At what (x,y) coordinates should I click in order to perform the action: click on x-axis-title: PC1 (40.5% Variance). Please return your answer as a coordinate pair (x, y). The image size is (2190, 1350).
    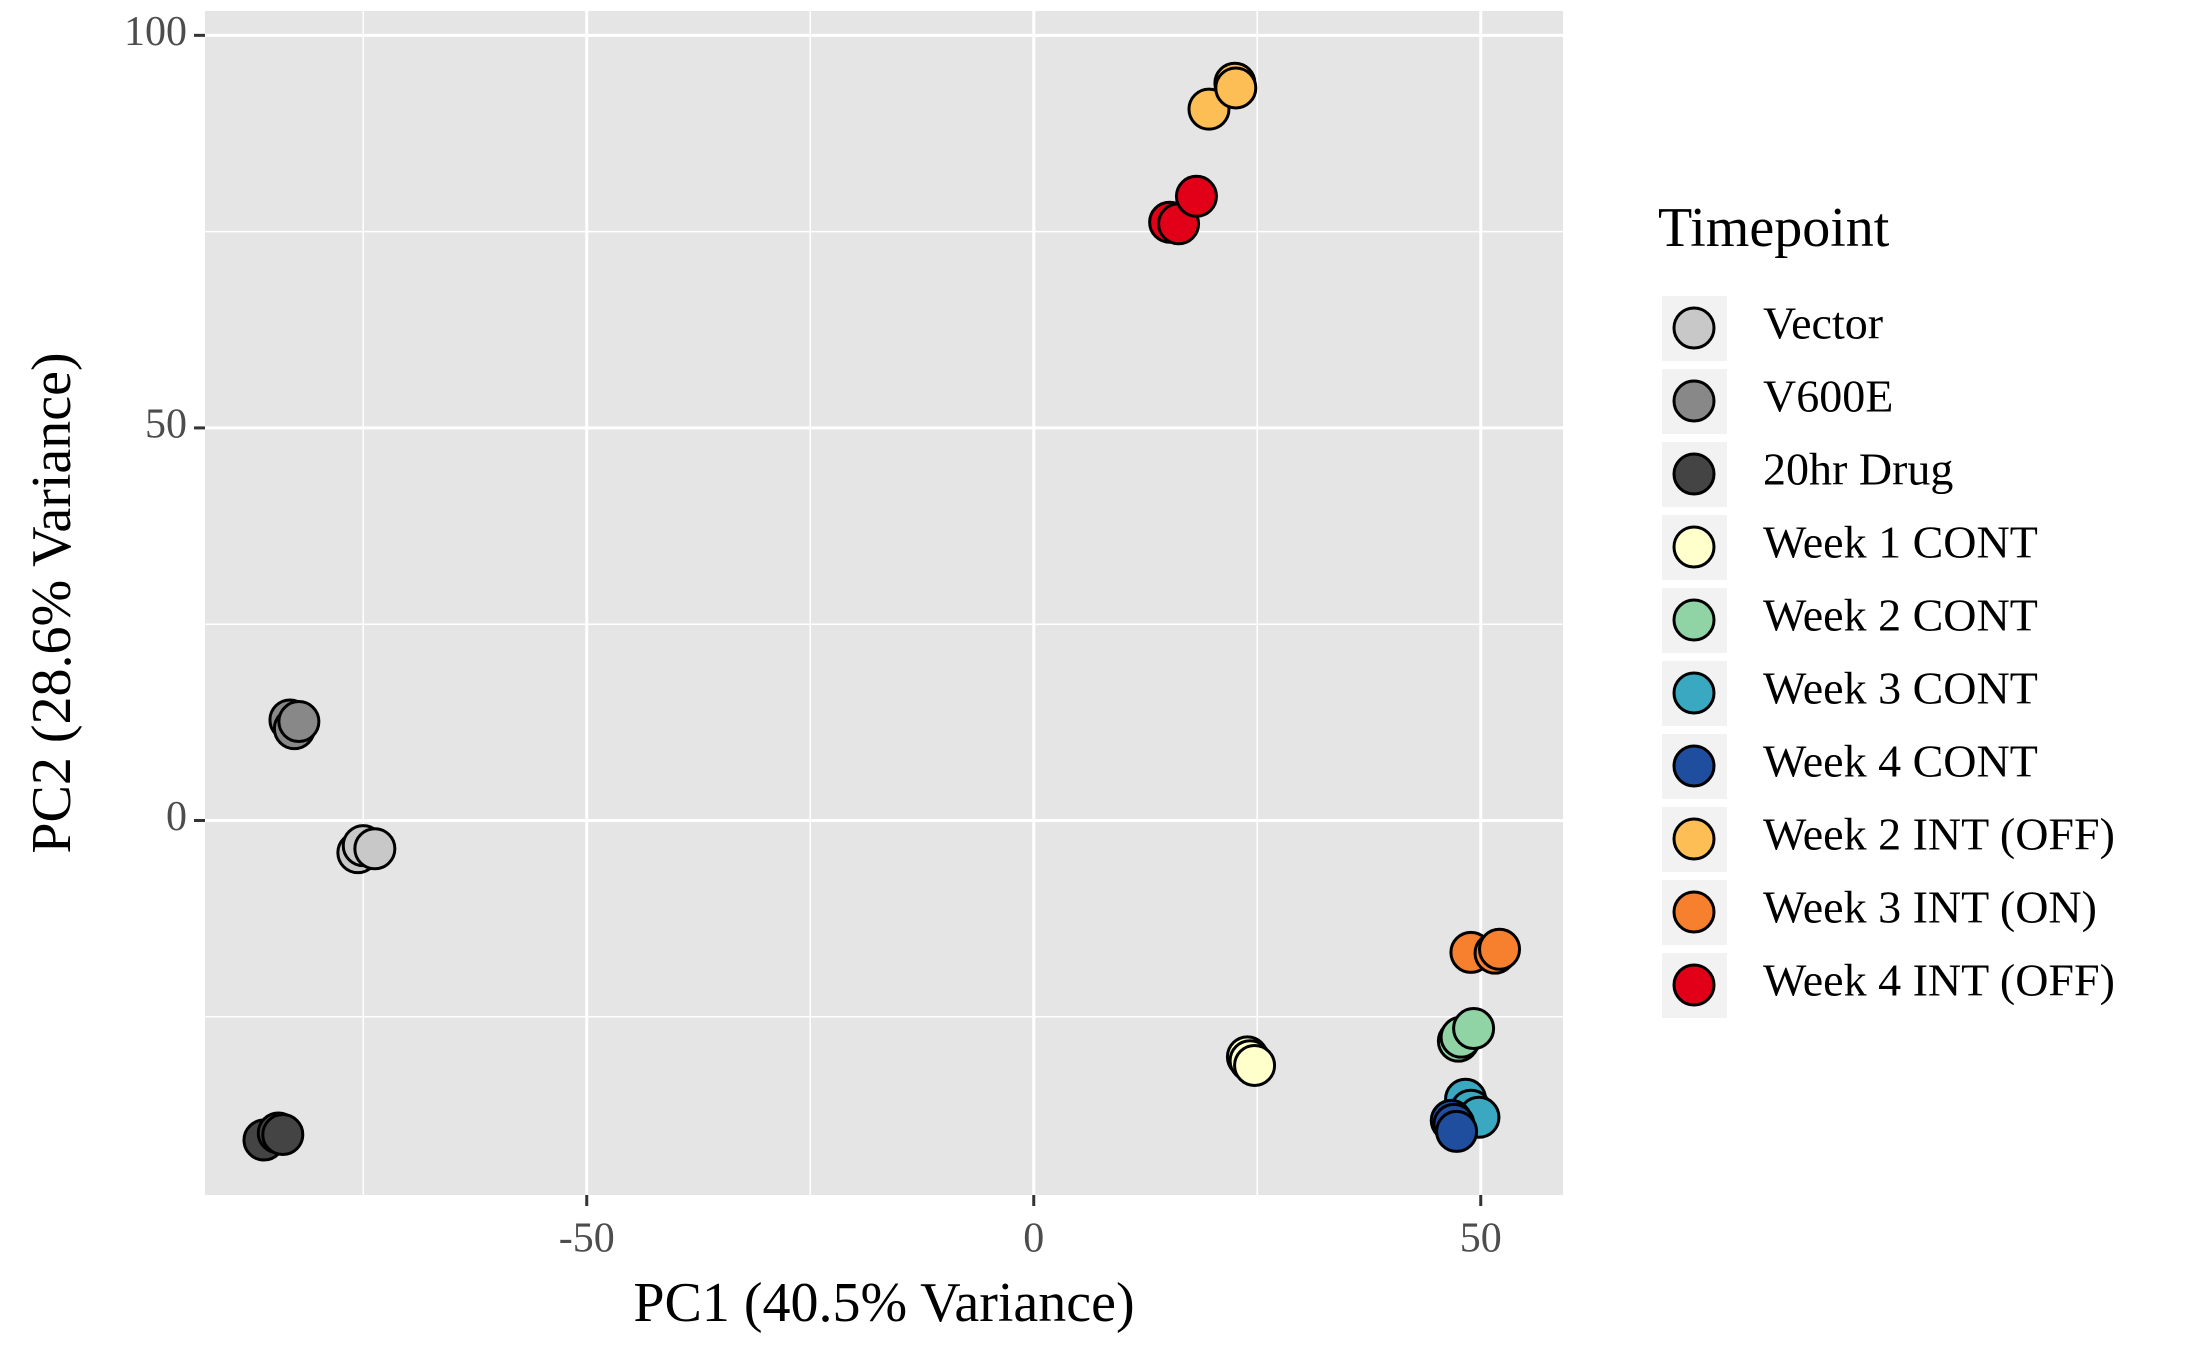
    Looking at the image, I should click on (883, 1303).